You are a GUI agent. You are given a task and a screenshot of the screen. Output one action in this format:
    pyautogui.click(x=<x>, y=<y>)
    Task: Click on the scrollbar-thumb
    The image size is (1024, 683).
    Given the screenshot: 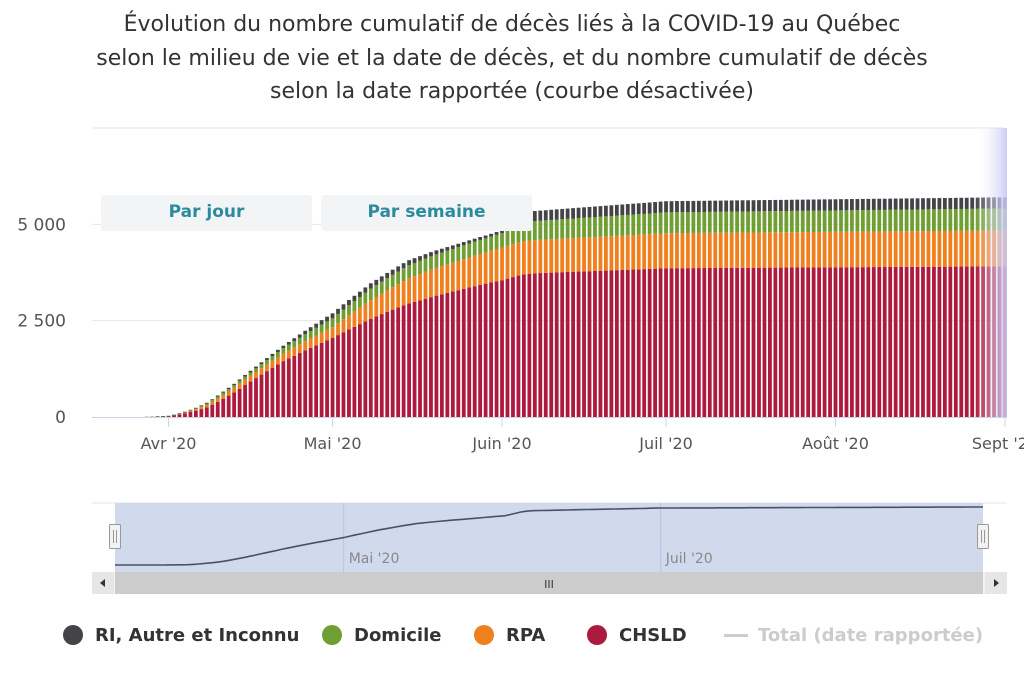 What is the action you would take?
    pyautogui.click(x=549, y=583)
    